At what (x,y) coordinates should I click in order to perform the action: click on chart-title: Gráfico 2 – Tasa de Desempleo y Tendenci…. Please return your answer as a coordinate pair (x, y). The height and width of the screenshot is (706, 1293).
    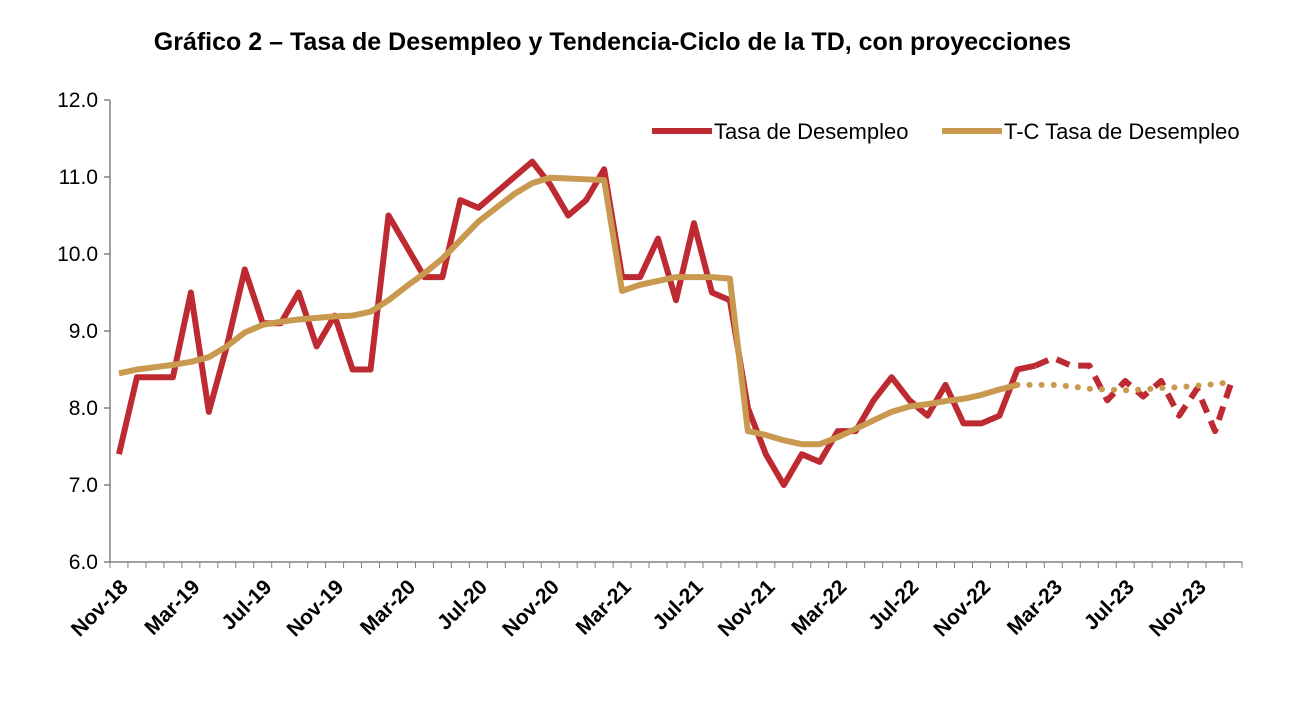
    Looking at the image, I should click on (612, 42).